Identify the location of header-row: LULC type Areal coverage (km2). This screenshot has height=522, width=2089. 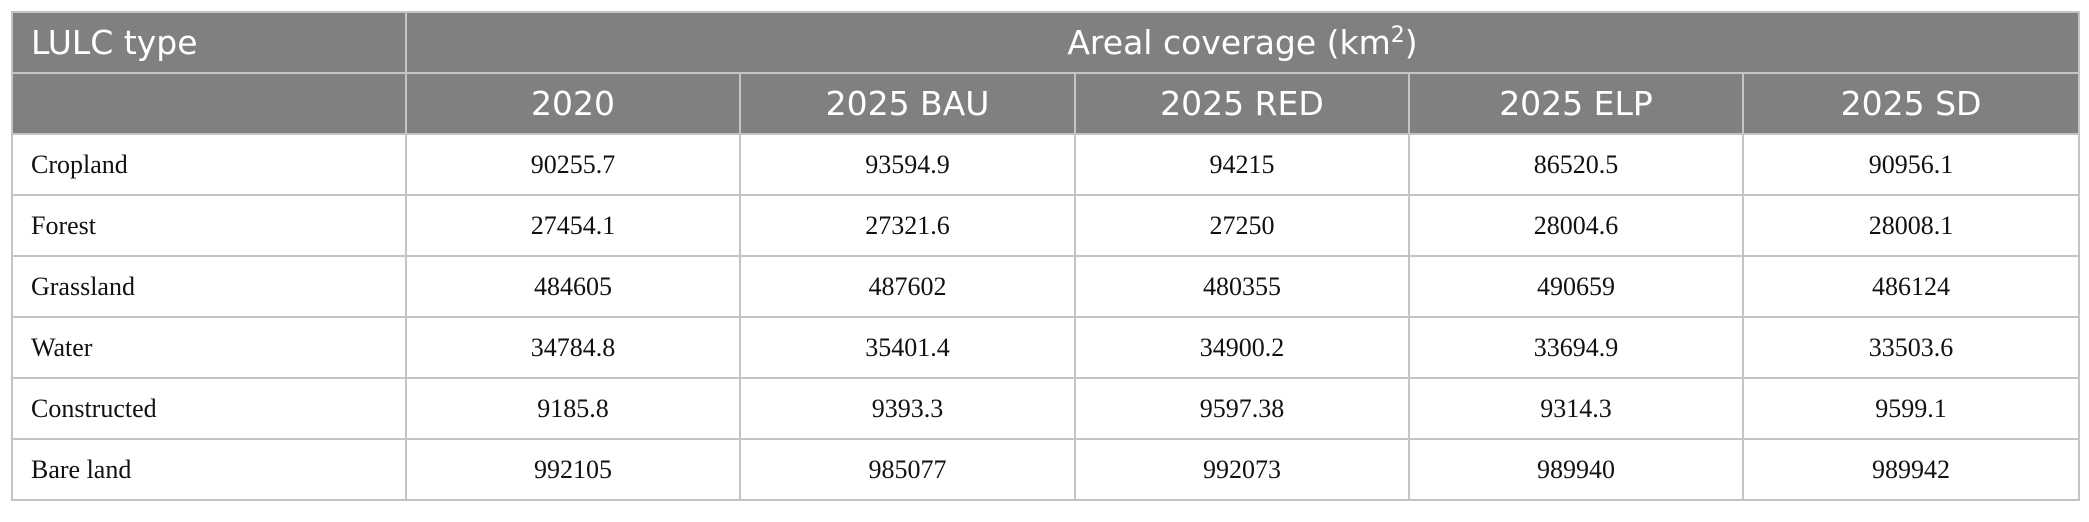
(1046, 42).